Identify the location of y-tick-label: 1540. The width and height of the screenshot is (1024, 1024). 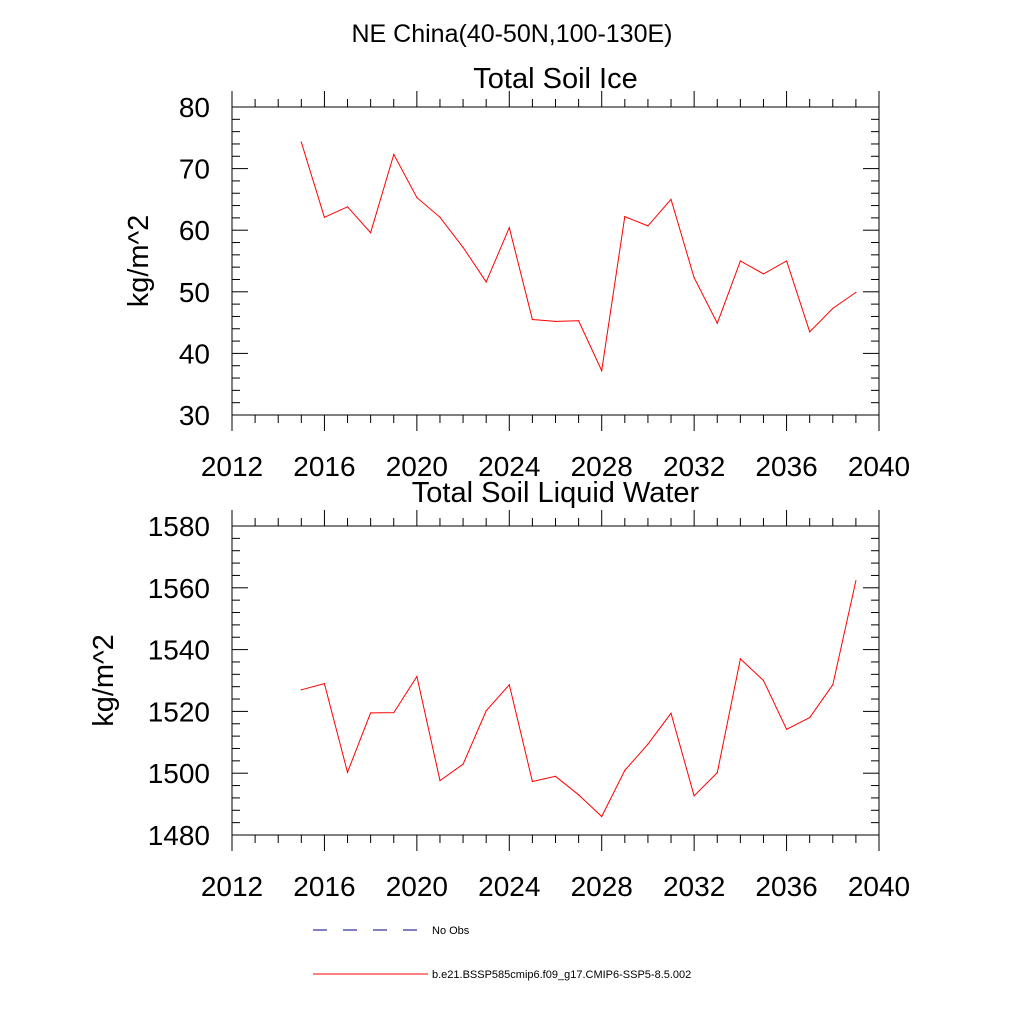
(179, 650).